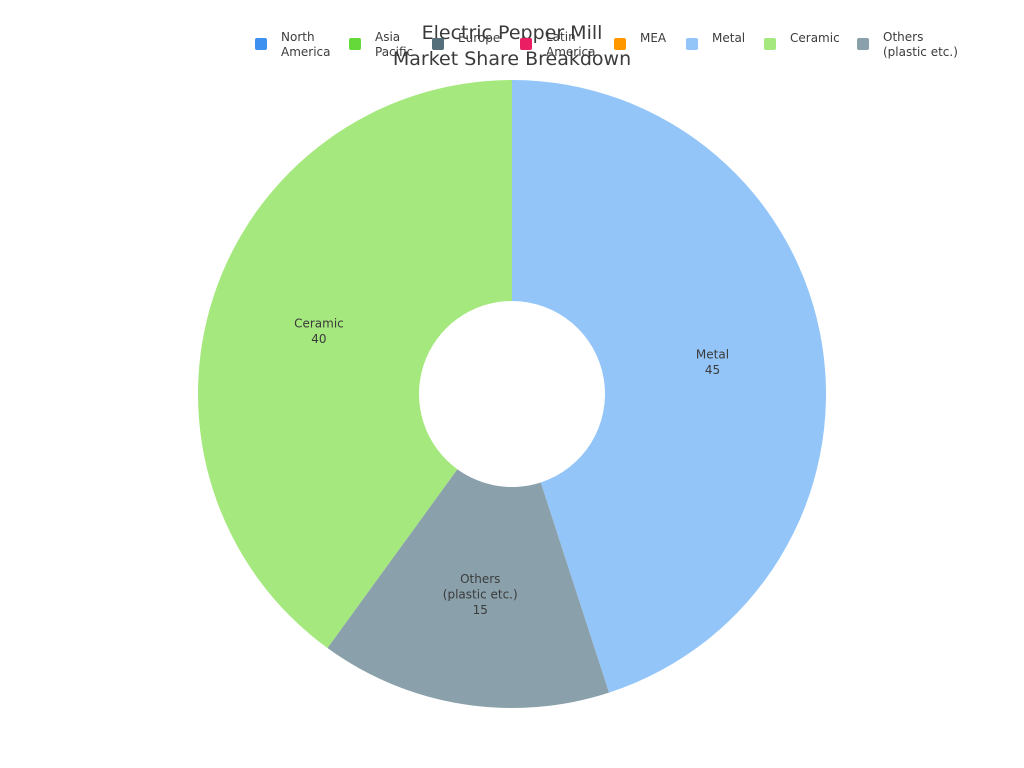 This screenshot has width=1024, height=768. I want to click on legend-item-others-plastic-etc: Others (plastic etc.), so click(907, 44).